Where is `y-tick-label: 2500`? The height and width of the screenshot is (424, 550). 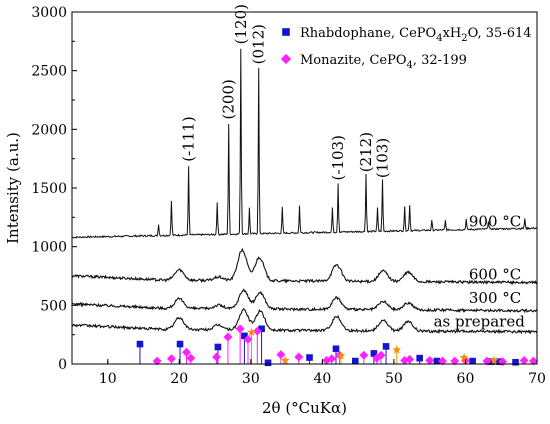
y-tick-label: 2500 is located at coordinates (49, 72).